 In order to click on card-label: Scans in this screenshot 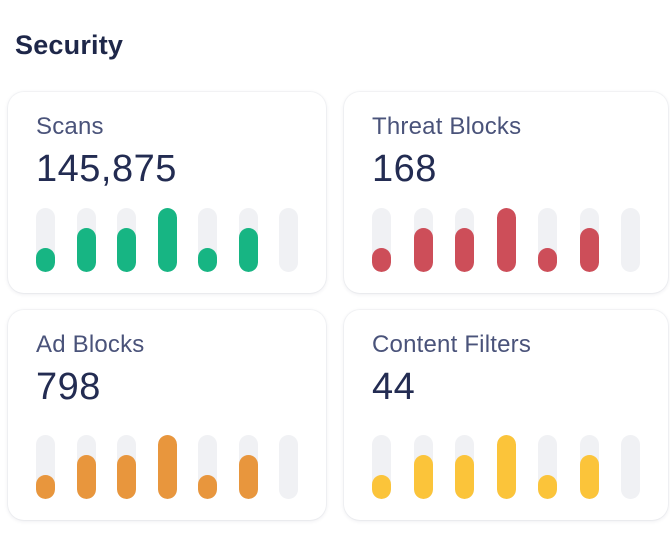, I will do `click(70, 126)`.